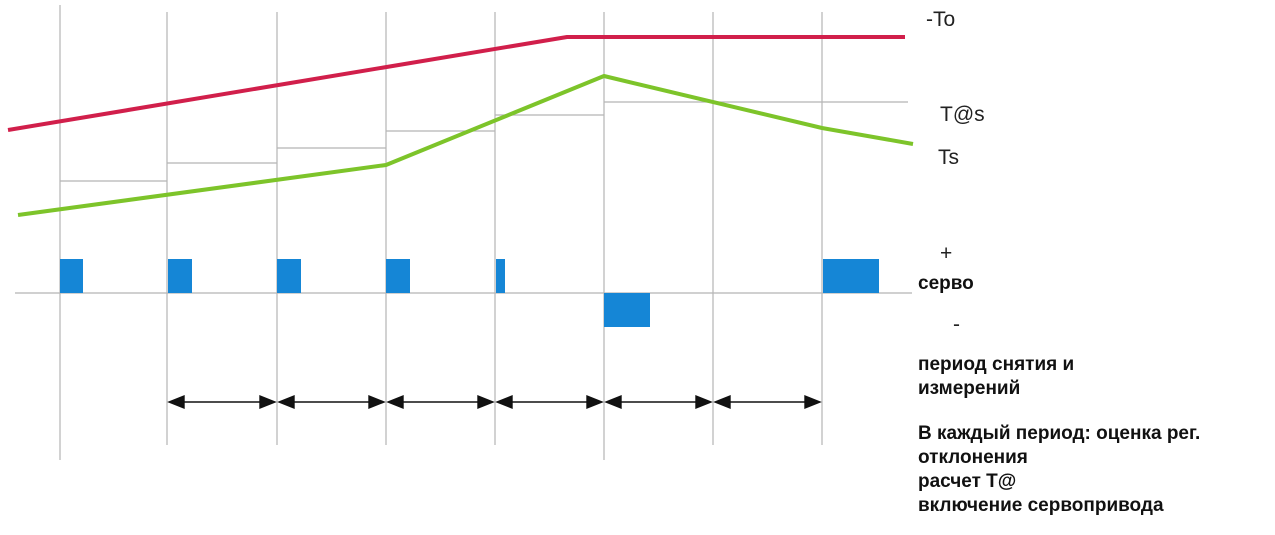  What do you see at coordinates (456, 83) in the screenshot?
I see `to-line` at bounding box center [456, 83].